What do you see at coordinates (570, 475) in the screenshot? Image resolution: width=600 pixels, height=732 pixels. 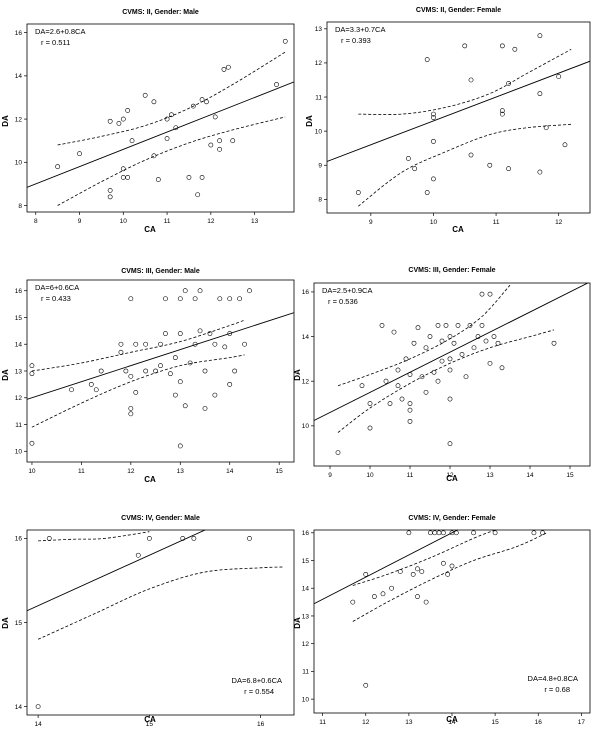 I see `x-tick-label: 15` at bounding box center [570, 475].